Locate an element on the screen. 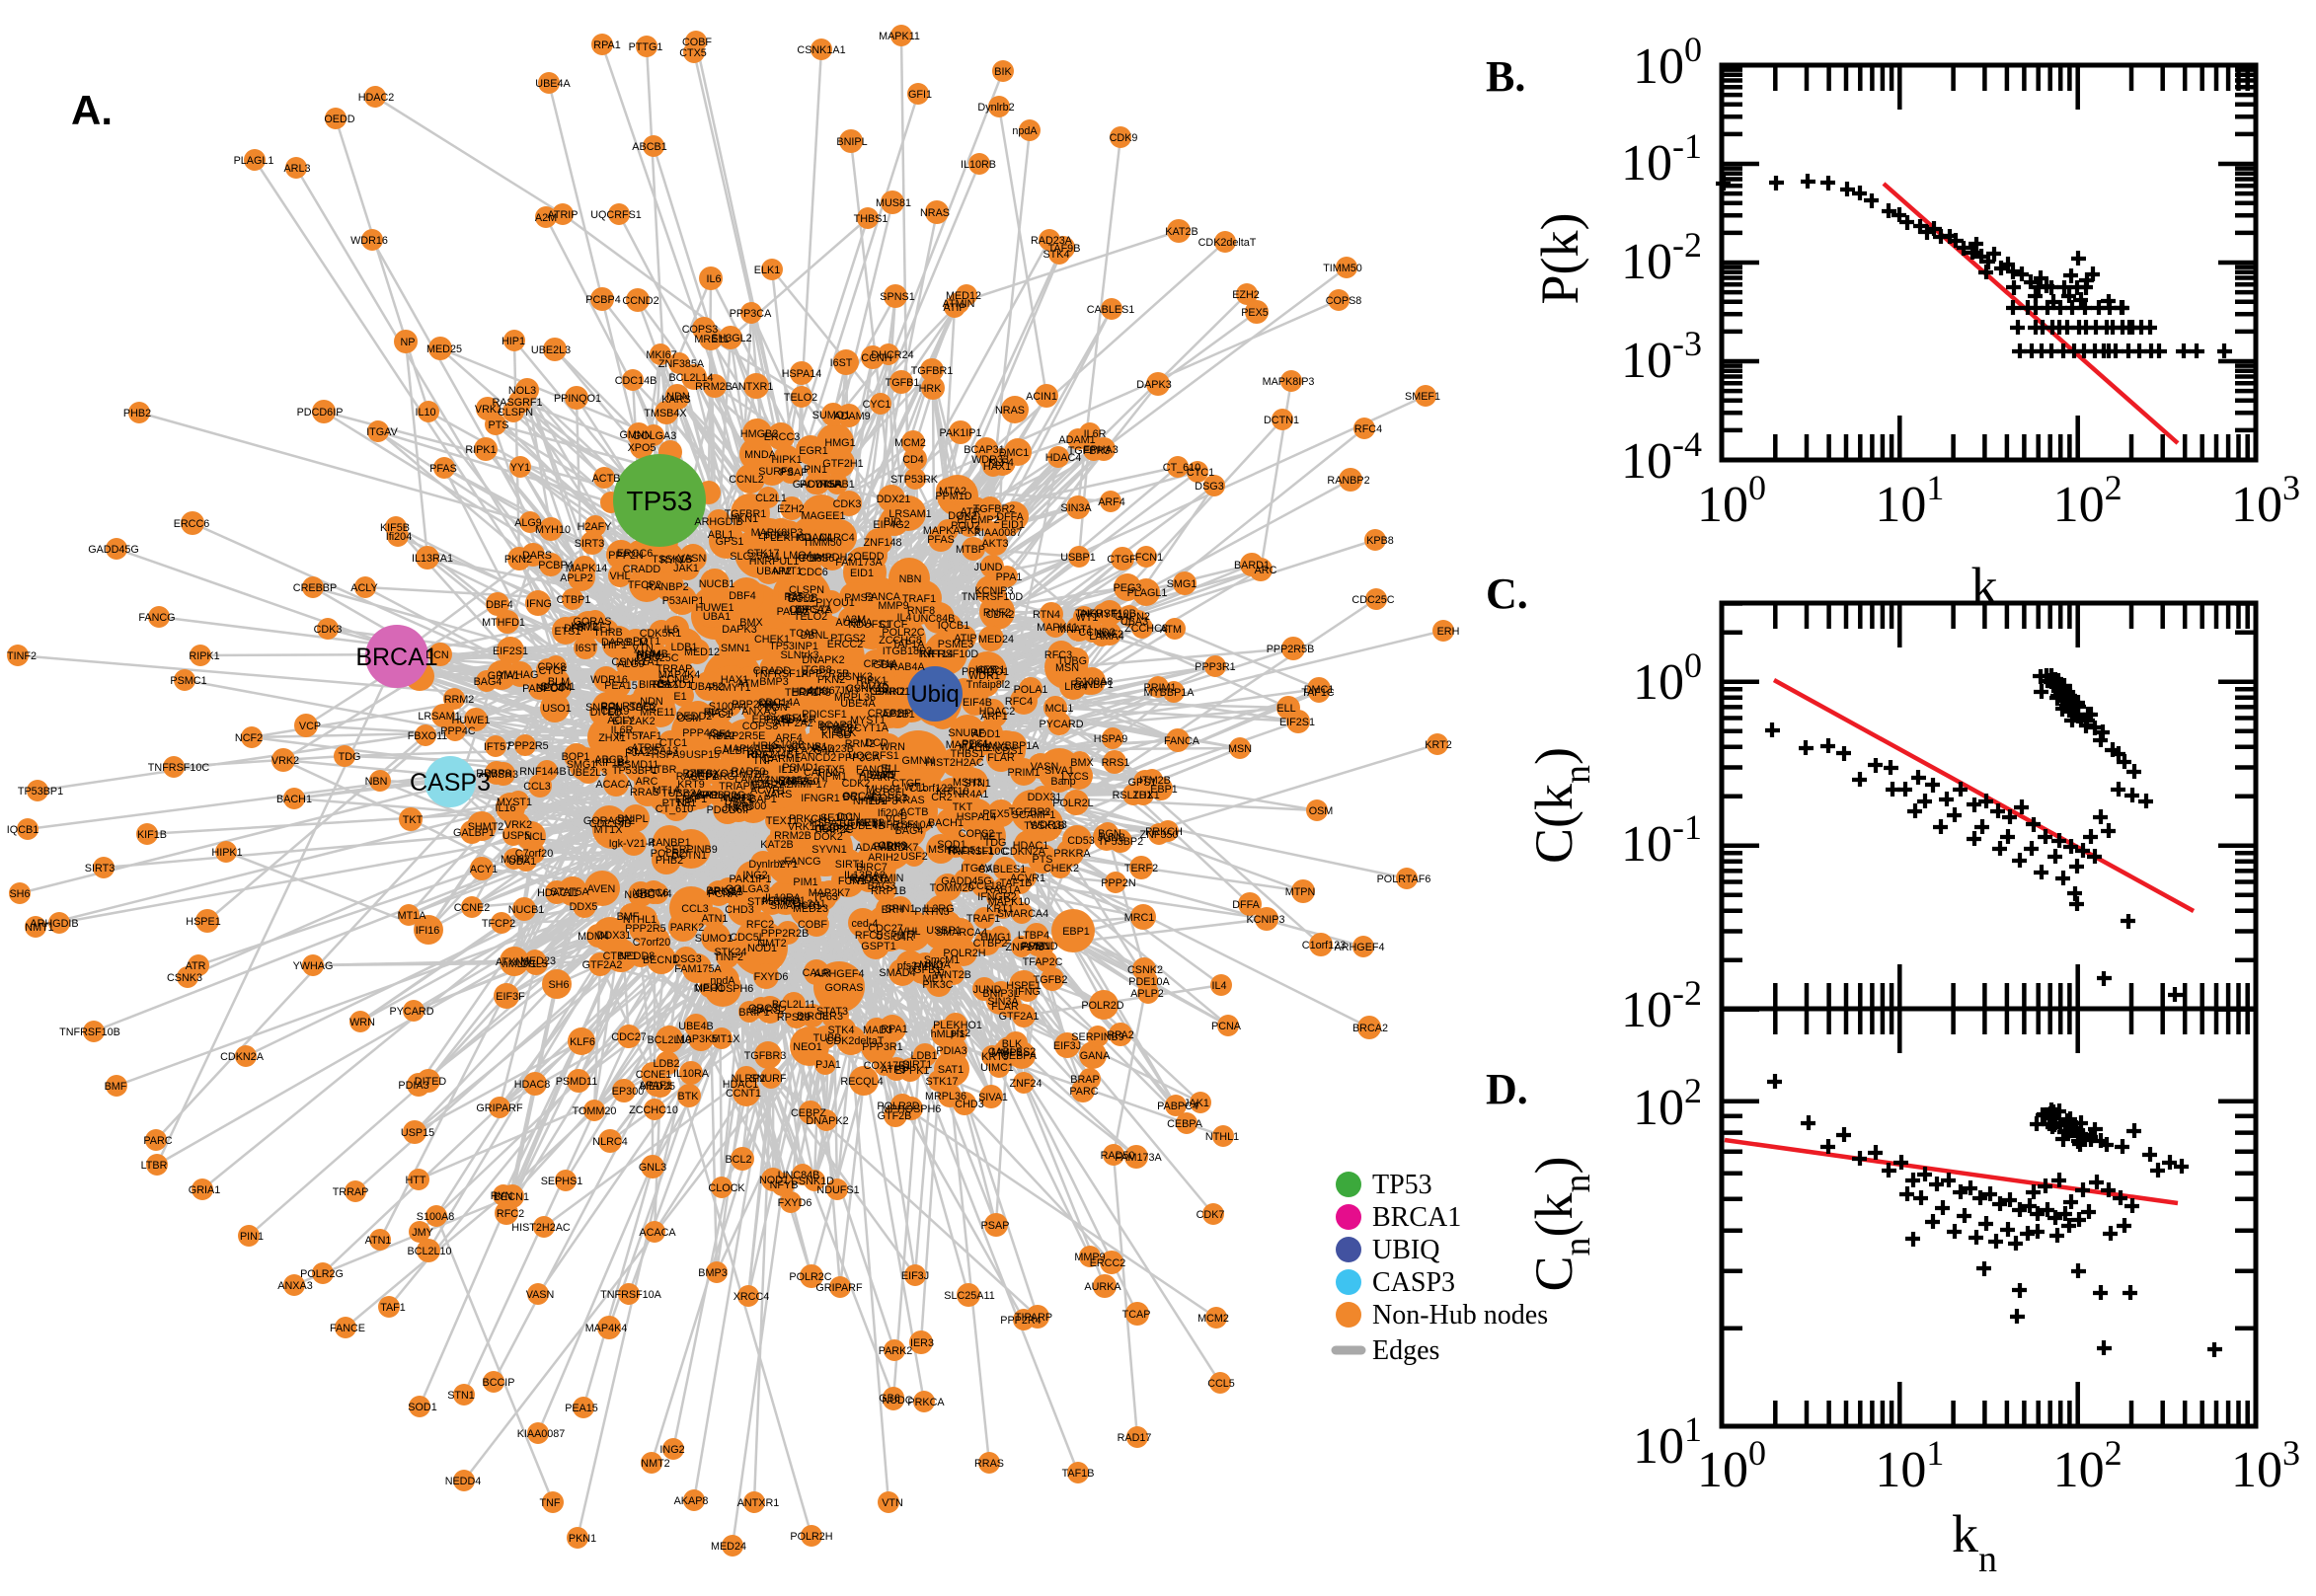  svg-text: EBP1 is located at coordinates (1076, 932).